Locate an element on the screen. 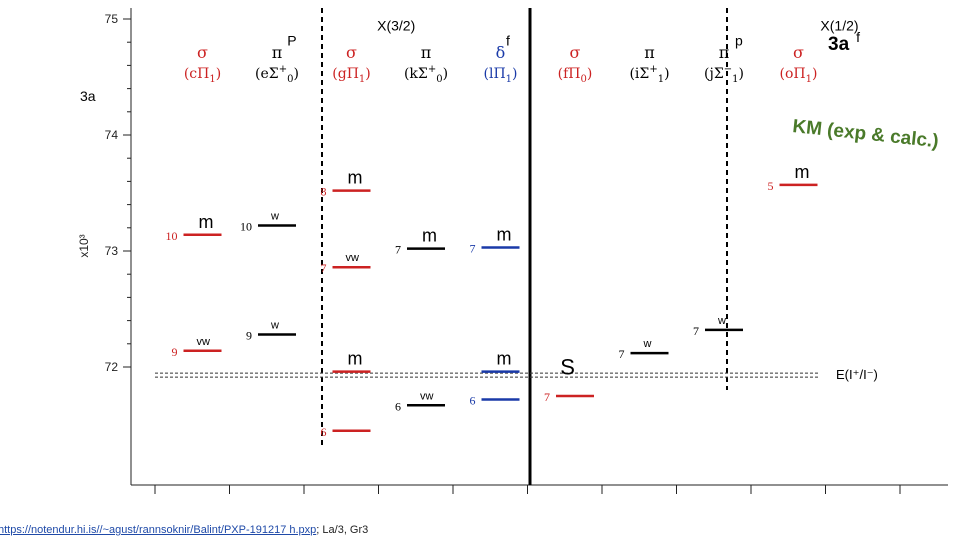  y-tick-label: 75 is located at coordinates (112, 19).